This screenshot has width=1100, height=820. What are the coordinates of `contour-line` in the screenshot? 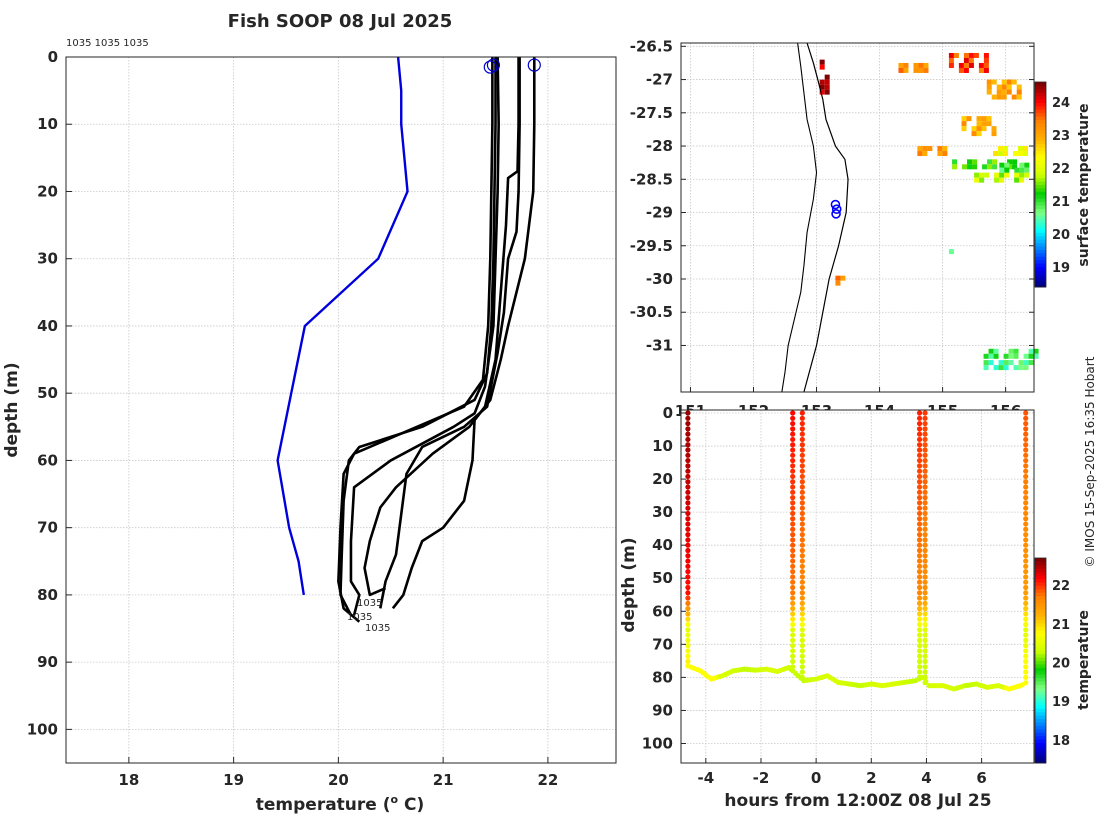 It's located at (799, 217).